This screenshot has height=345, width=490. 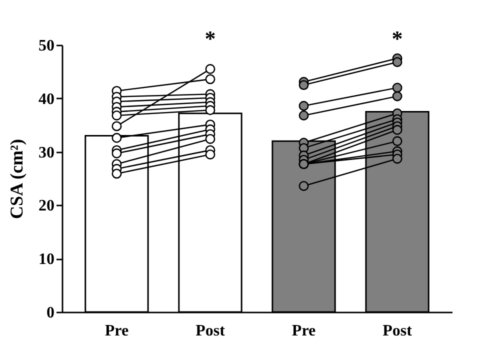 What do you see at coordinates (46, 206) in the screenshot?
I see `y-tick-label: 20` at bounding box center [46, 206].